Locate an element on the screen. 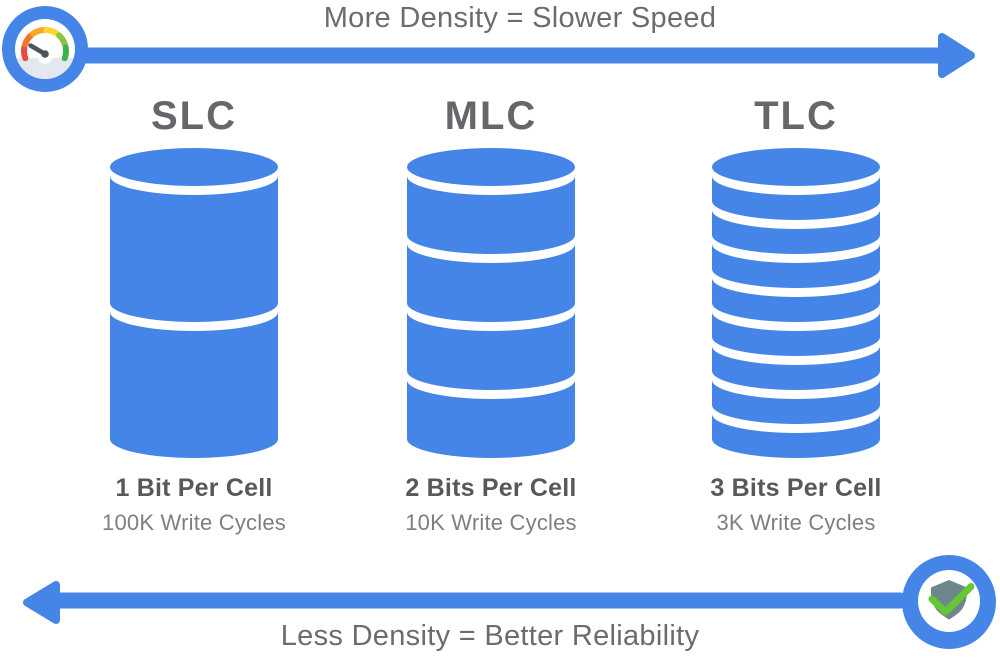 The width and height of the screenshot is (1000, 661). gauge-segment-amber is located at coordinates (38, 32).